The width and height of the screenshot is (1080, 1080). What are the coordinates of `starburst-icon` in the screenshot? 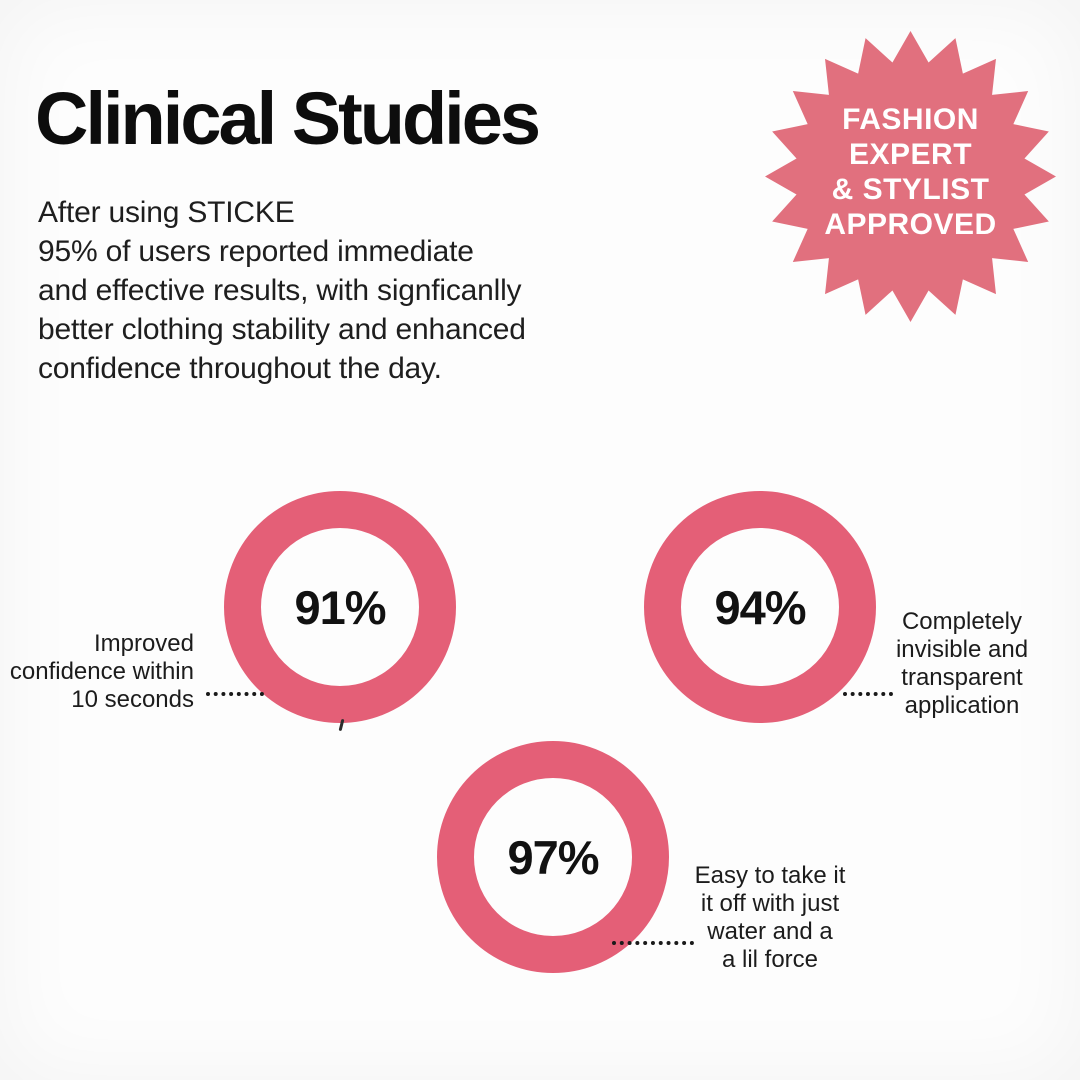 It's located at (910, 176).